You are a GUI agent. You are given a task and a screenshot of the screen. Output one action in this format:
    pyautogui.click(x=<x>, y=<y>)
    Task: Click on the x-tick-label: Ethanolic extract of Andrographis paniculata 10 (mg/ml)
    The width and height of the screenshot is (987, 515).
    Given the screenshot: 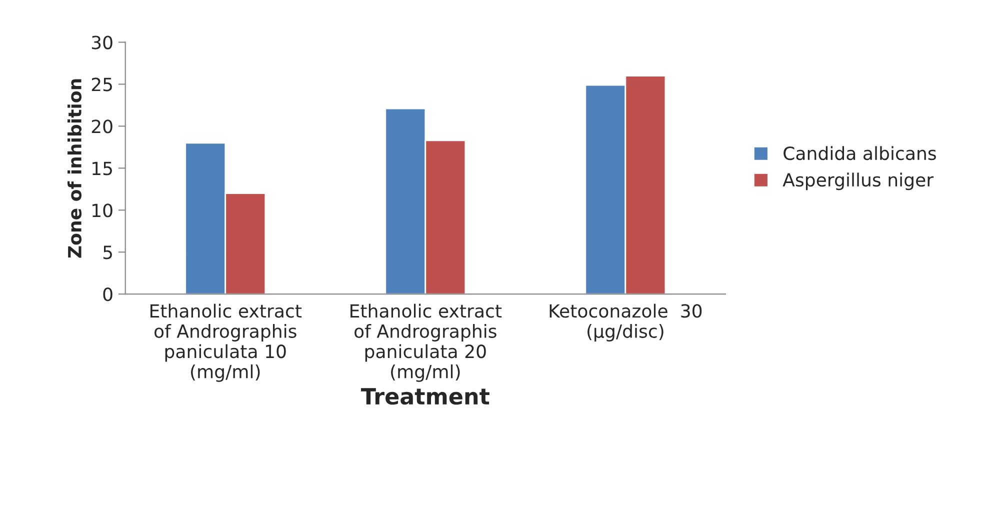 What is the action you would take?
    pyautogui.click(x=226, y=343)
    